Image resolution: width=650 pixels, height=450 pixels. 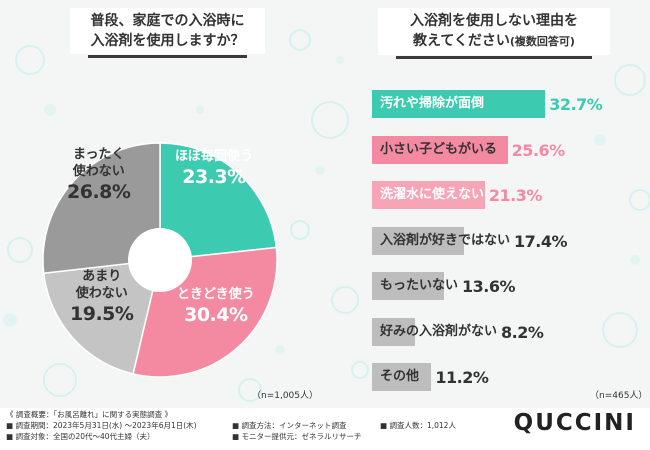 I want to click on pie-category-label: まったく, so click(x=98, y=154).